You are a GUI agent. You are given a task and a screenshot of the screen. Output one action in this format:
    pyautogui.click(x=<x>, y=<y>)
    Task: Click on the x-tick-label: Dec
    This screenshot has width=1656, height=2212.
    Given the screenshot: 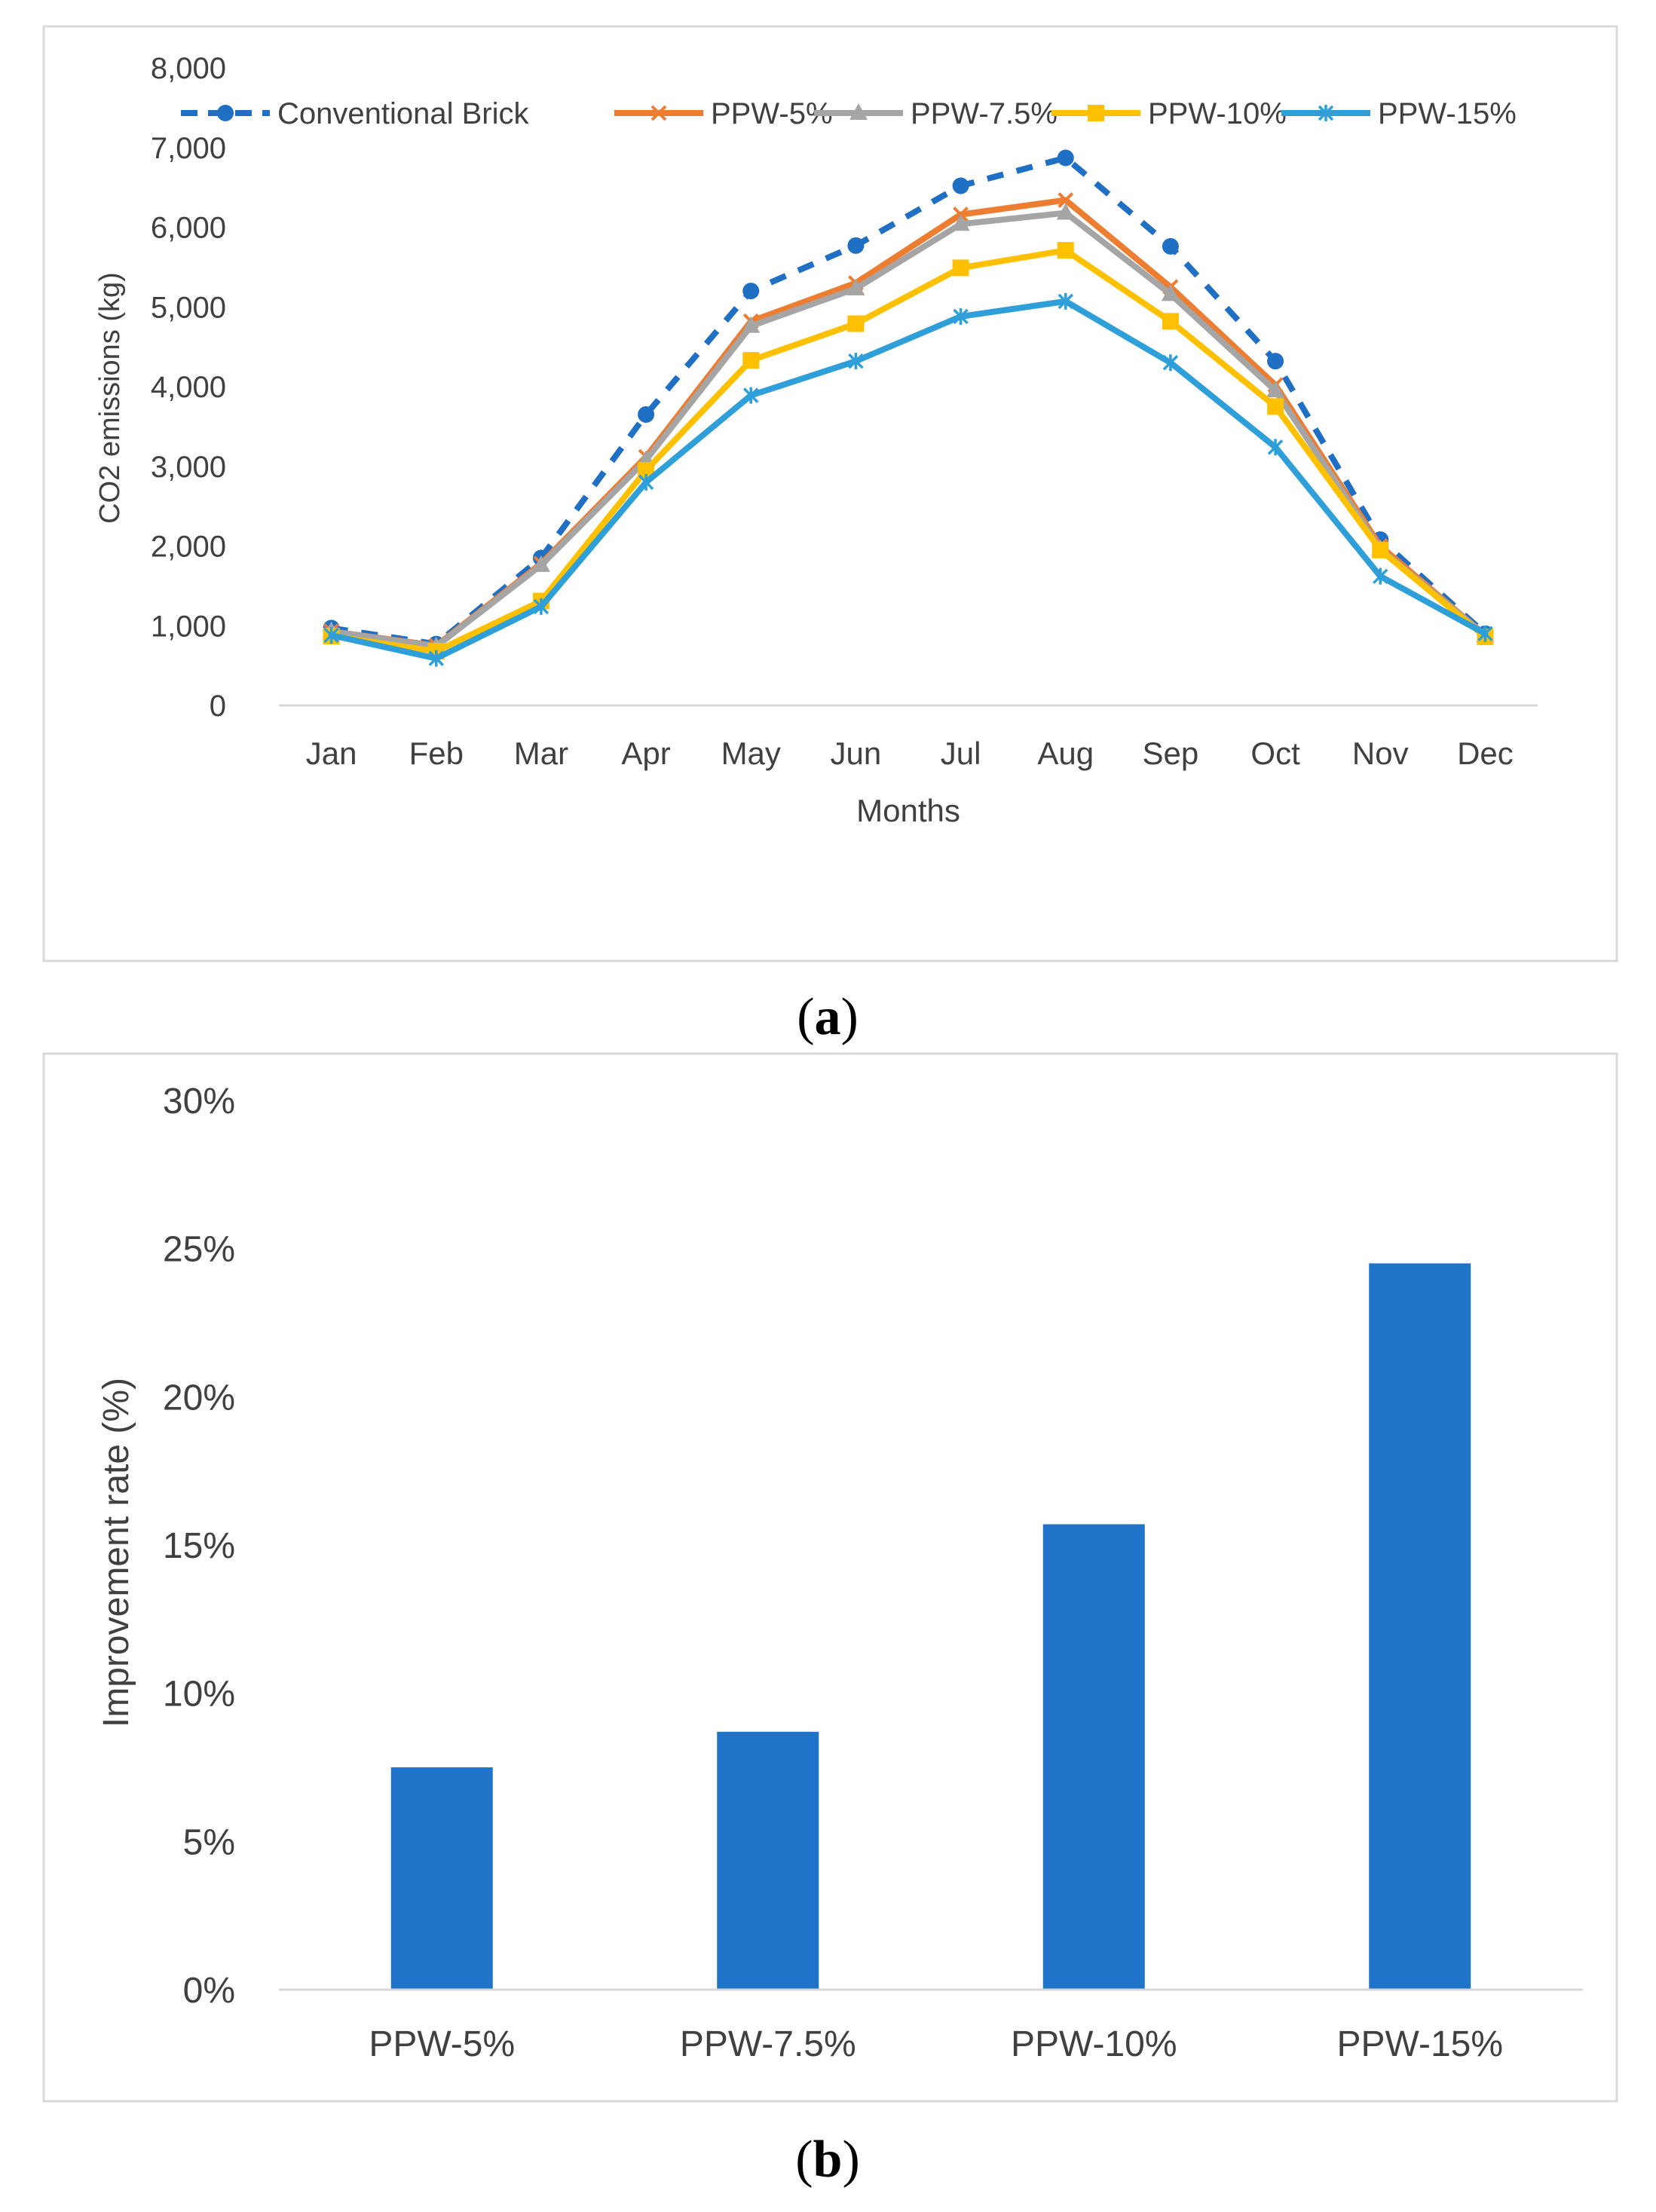 What is the action you would take?
    pyautogui.click(x=1485, y=754)
    